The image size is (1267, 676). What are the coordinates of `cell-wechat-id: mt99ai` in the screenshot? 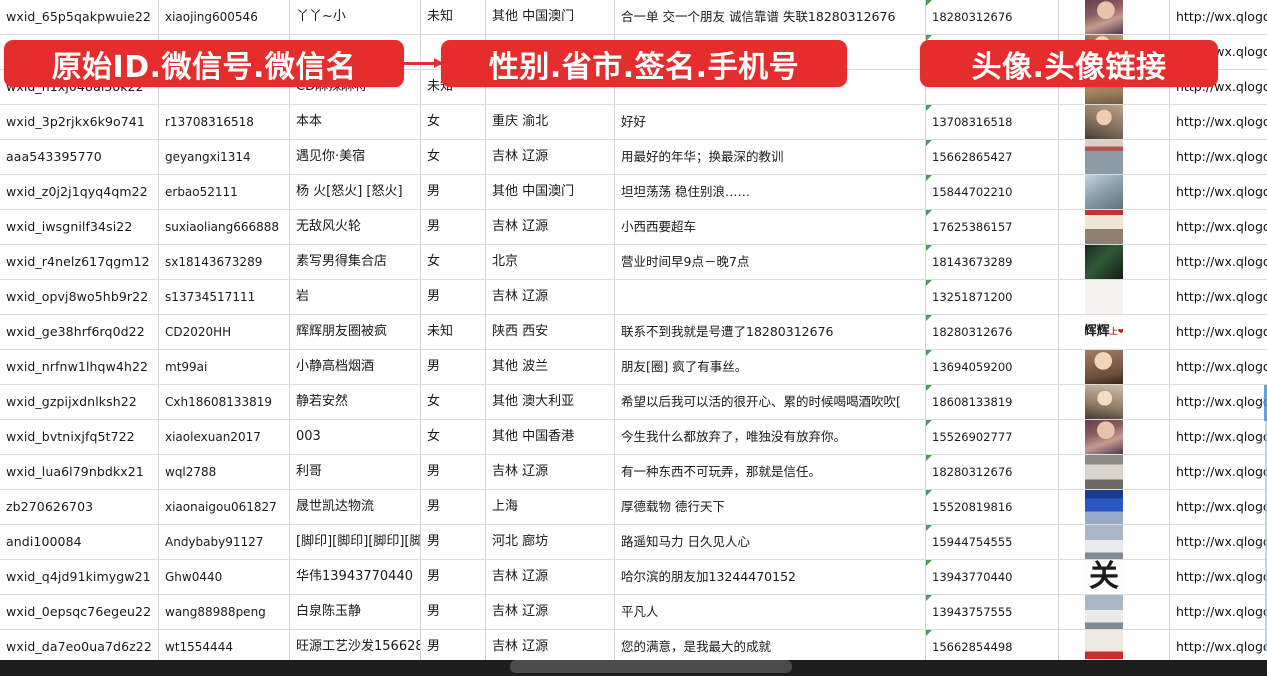 It's located at (224, 367).